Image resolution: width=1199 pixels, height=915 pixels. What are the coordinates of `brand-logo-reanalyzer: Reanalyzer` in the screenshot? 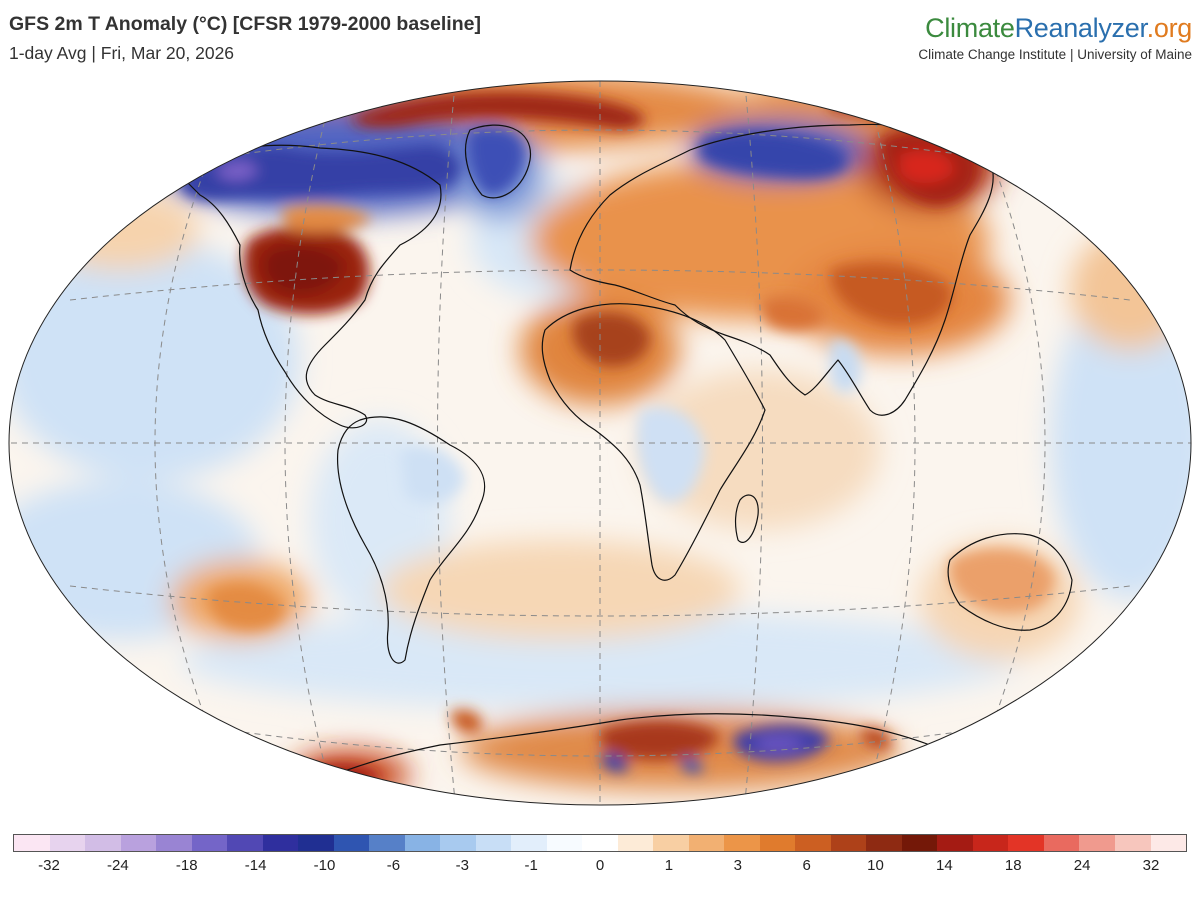 It's located at (1080, 28).